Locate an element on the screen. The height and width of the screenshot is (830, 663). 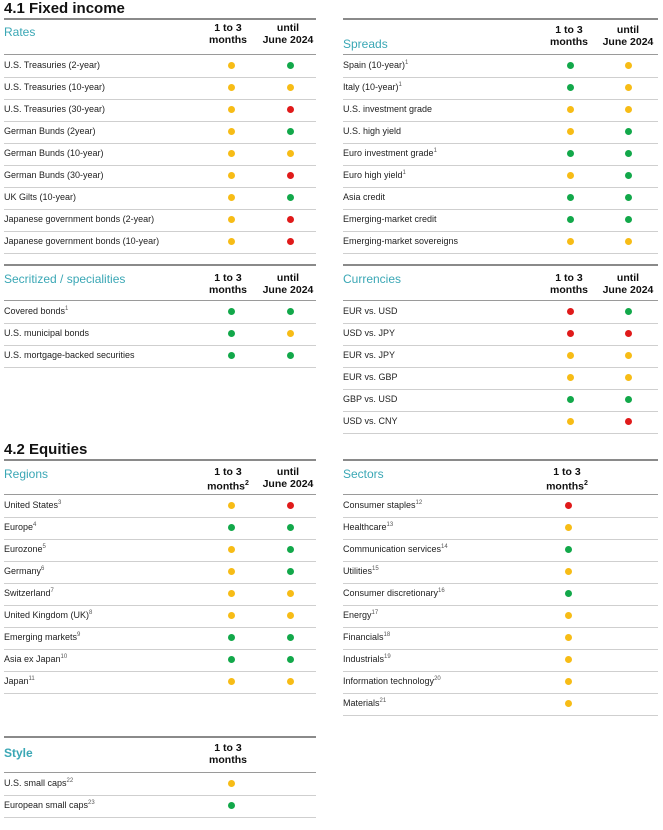
row-label-text: USD vs. JPY is located at coordinates (369, 333).